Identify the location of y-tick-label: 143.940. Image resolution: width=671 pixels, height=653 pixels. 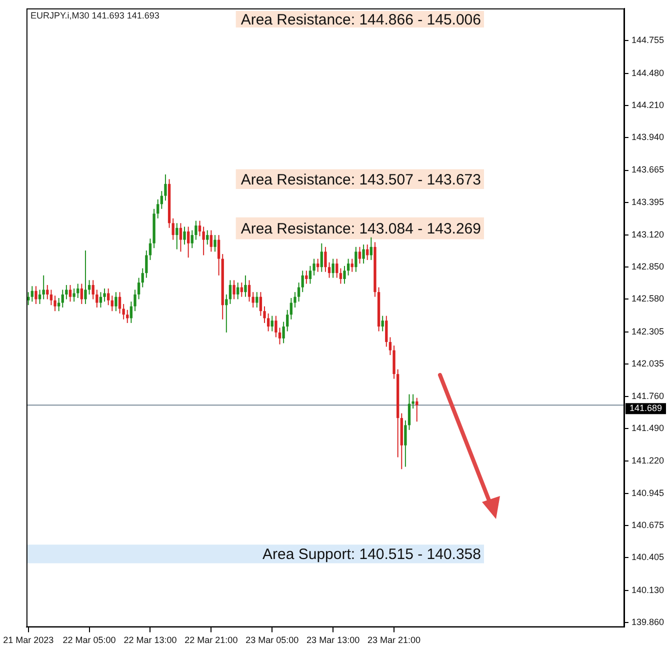
(647, 137).